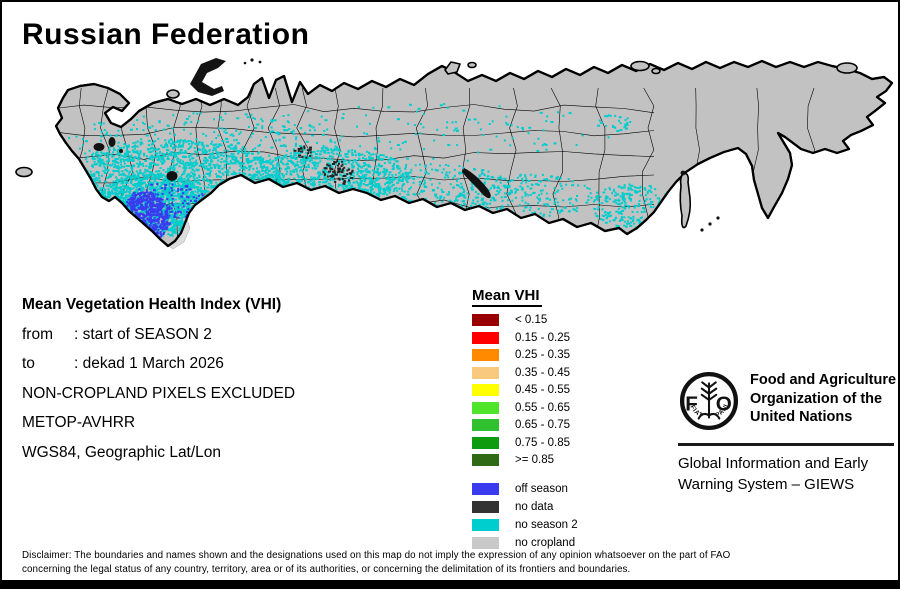  Describe the element at coordinates (292, 168) in the screenshot. I see `lakes` at that location.